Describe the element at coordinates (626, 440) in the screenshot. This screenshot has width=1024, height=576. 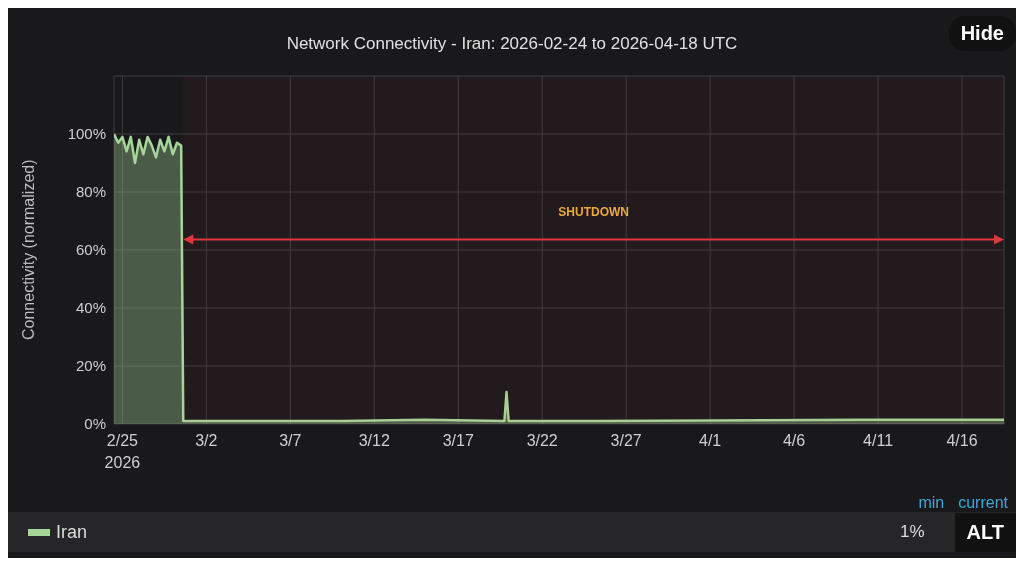
I see `x-tick-label: 3/27` at that location.